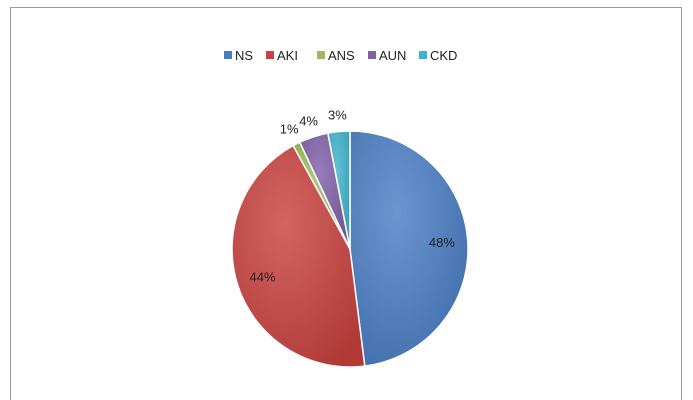 The height and width of the screenshot is (400, 693). I want to click on pie-slice-ns, so click(409, 248).